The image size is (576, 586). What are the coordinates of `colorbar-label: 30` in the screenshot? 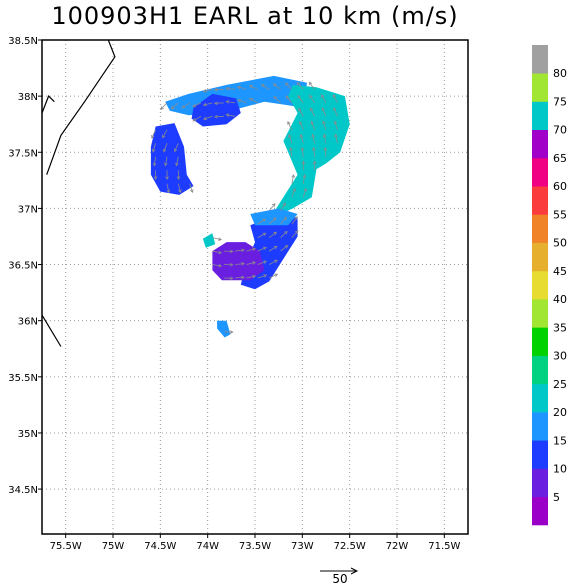 It's located at (560, 356).